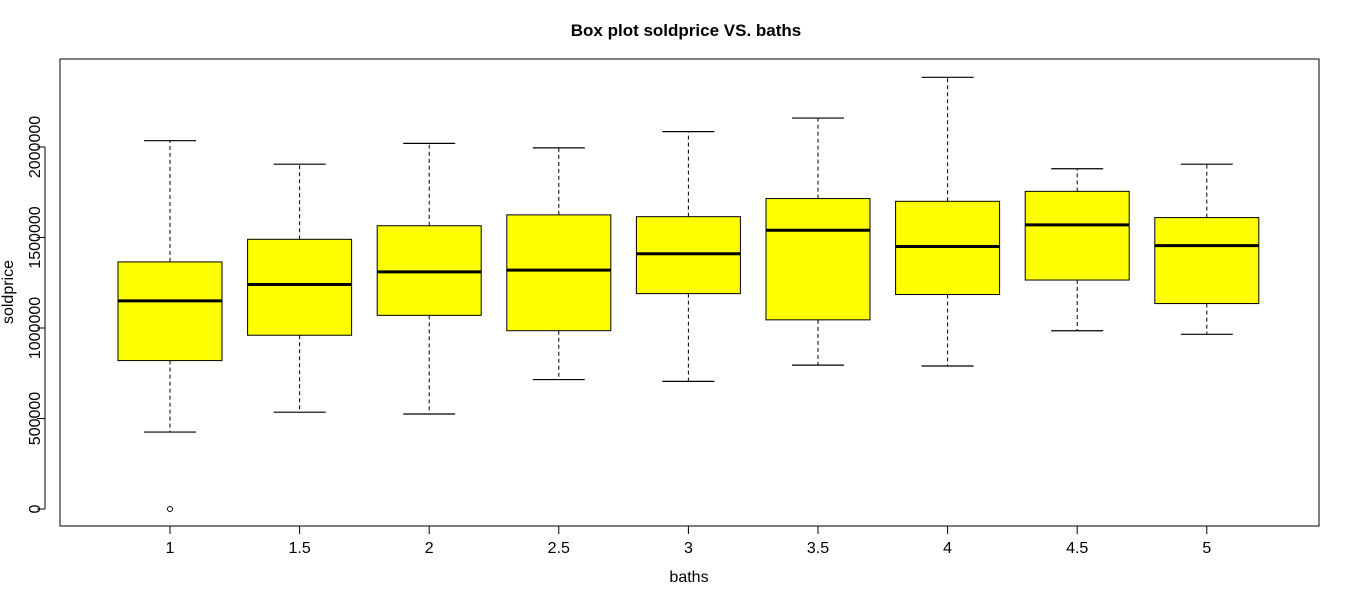 The image size is (1350, 600). What do you see at coordinates (35, 237) in the screenshot?
I see `y-tick-label: 1500000` at bounding box center [35, 237].